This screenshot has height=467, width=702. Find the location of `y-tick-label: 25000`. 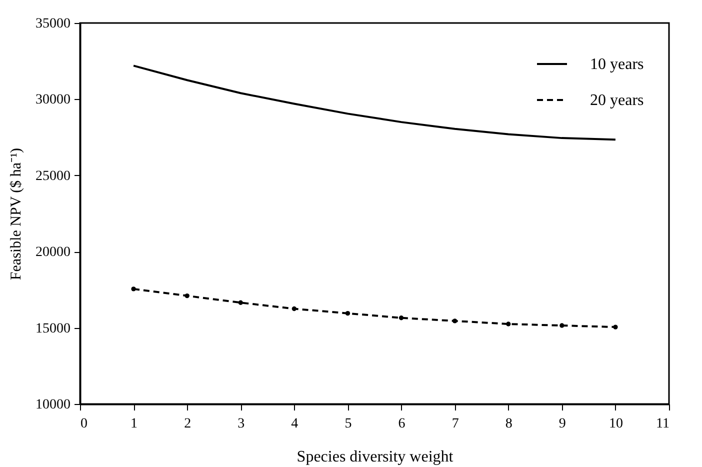

y-tick-label: 25000 is located at coordinates (53, 176).